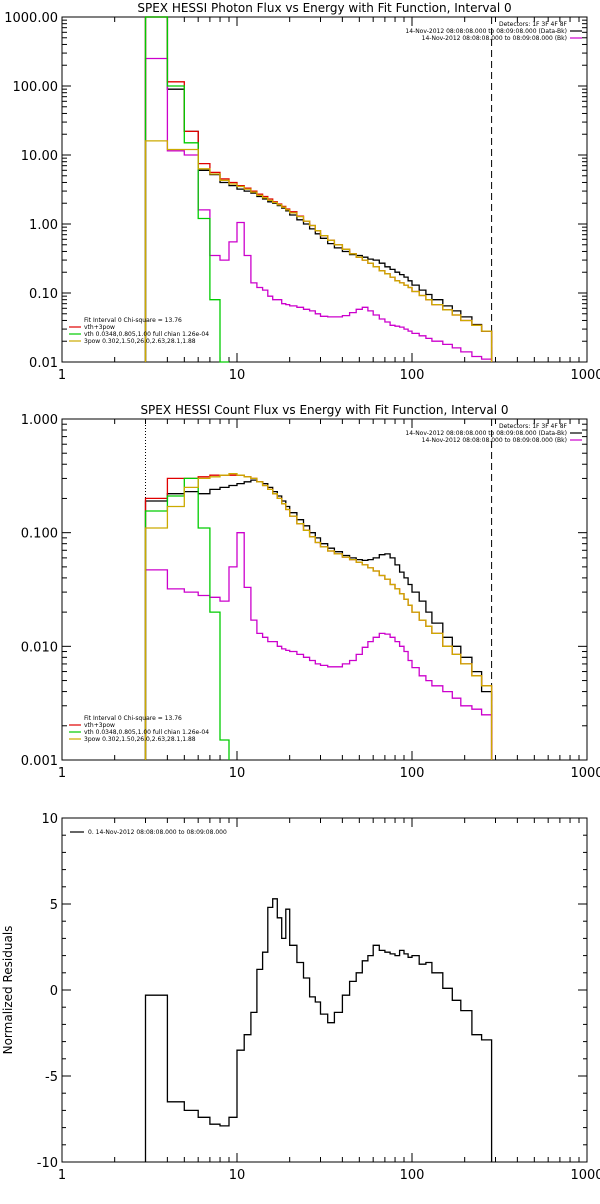 This screenshot has height=1204, width=600. Describe the element at coordinates (39, 420) in the screenshot. I see `y-tick-label: 1.000` at that location.